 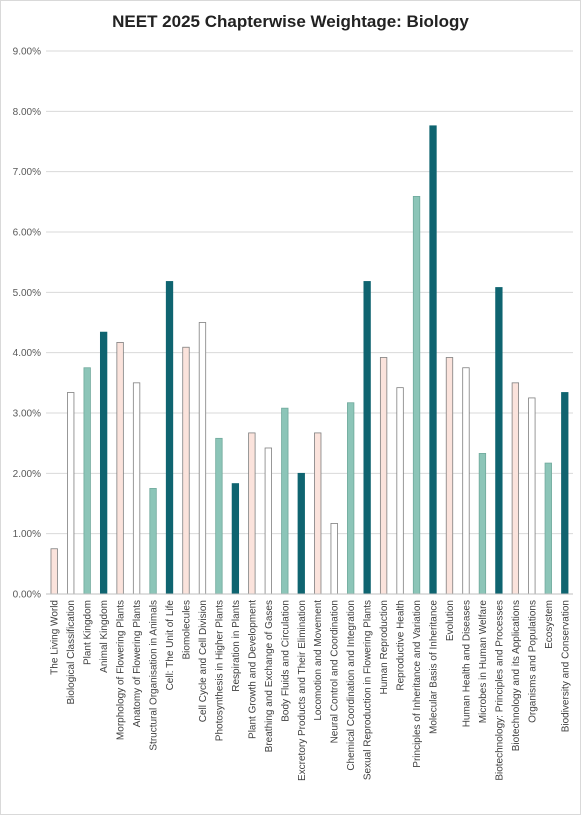 What do you see at coordinates (466, 663) in the screenshot?
I see `x-tick-label: Human Health and Diseases` at bounding box center [466, 663].